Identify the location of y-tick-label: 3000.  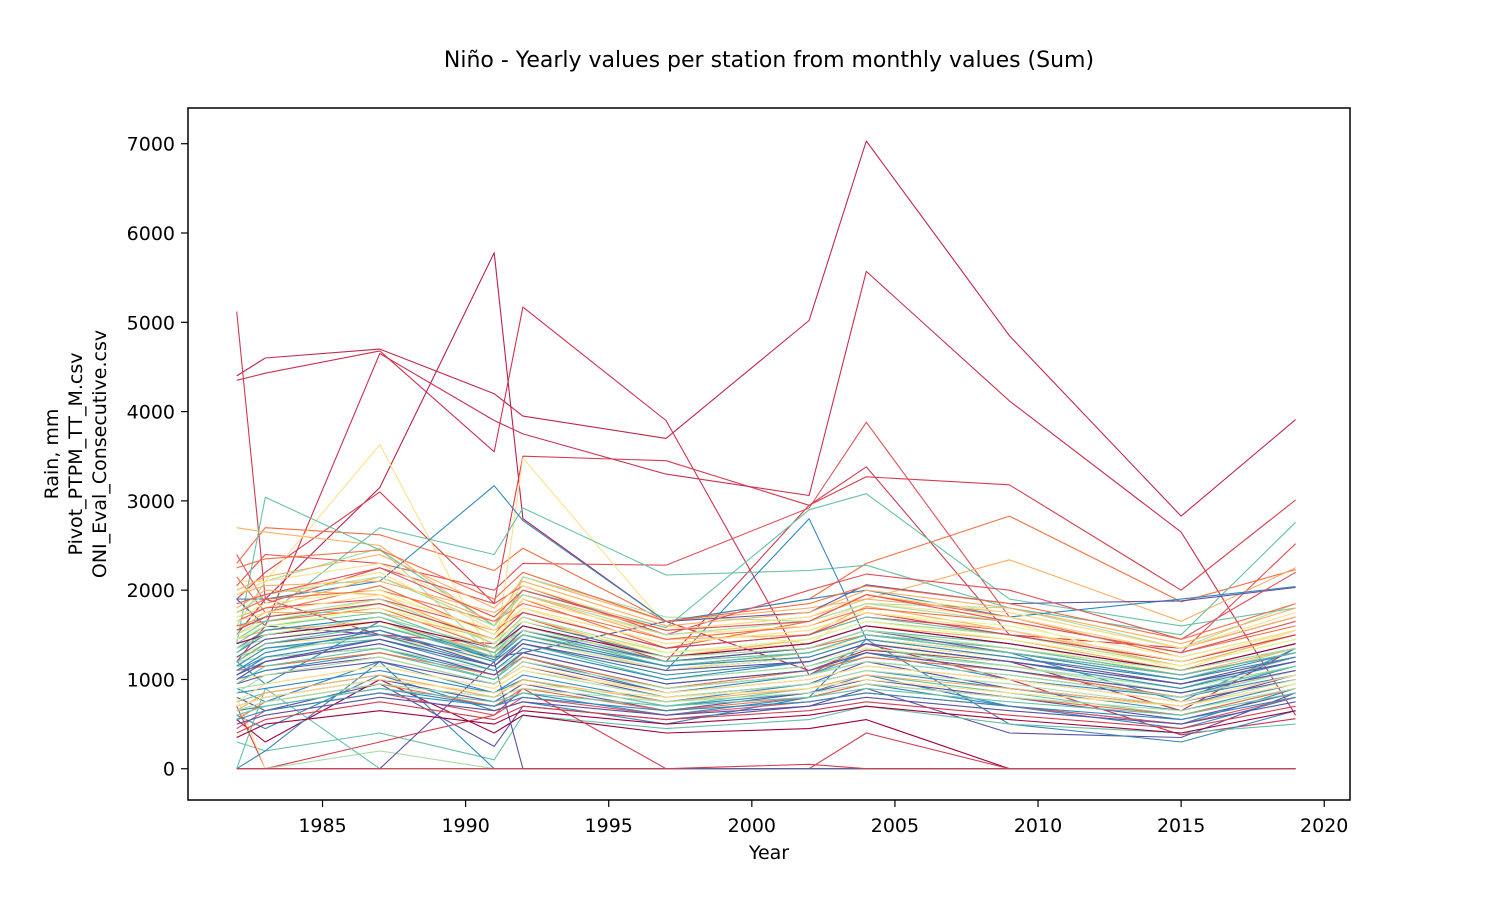
(151, 502).